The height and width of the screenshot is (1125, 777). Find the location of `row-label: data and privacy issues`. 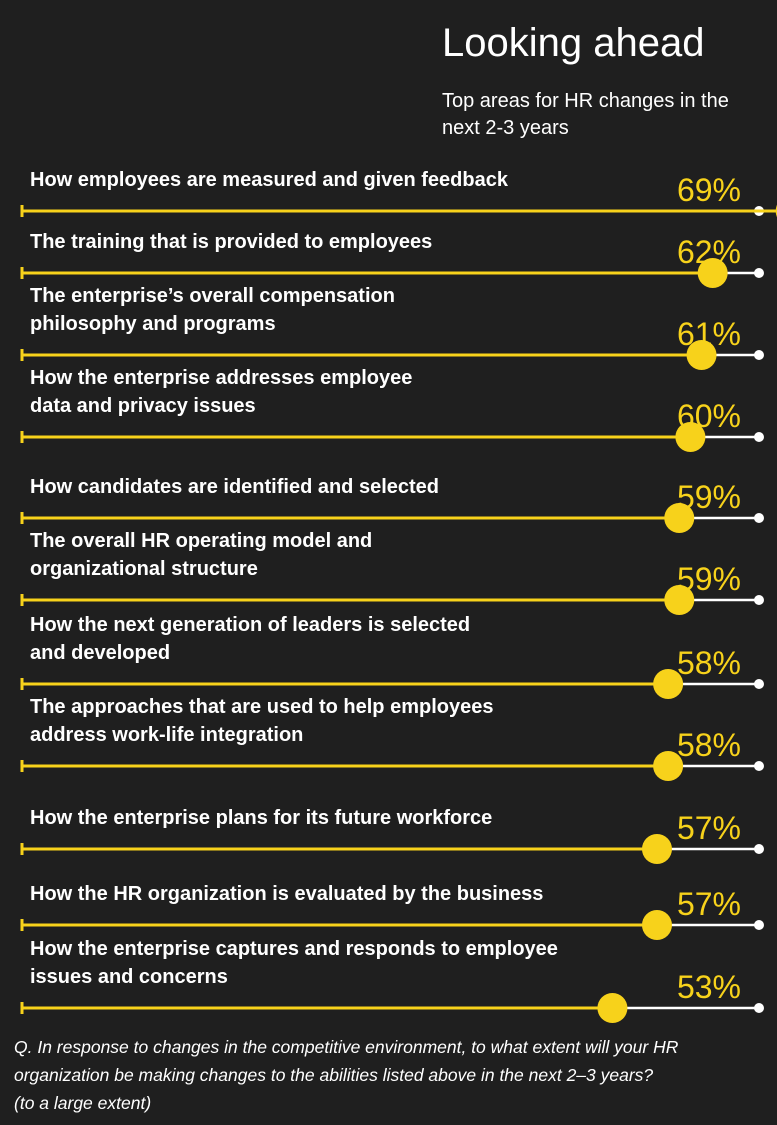

row-label: data and privacy issues is located at coordinates (143, 406).